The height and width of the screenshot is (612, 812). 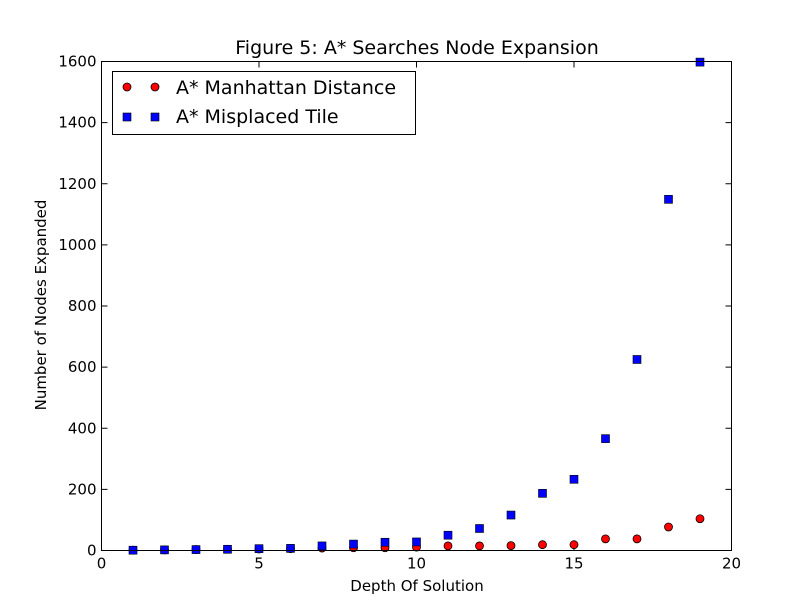 What do you see at coordinates (77, 184) in the screenshot?
I see `y-tick-label: 1200` at bounding box center [77, 184].